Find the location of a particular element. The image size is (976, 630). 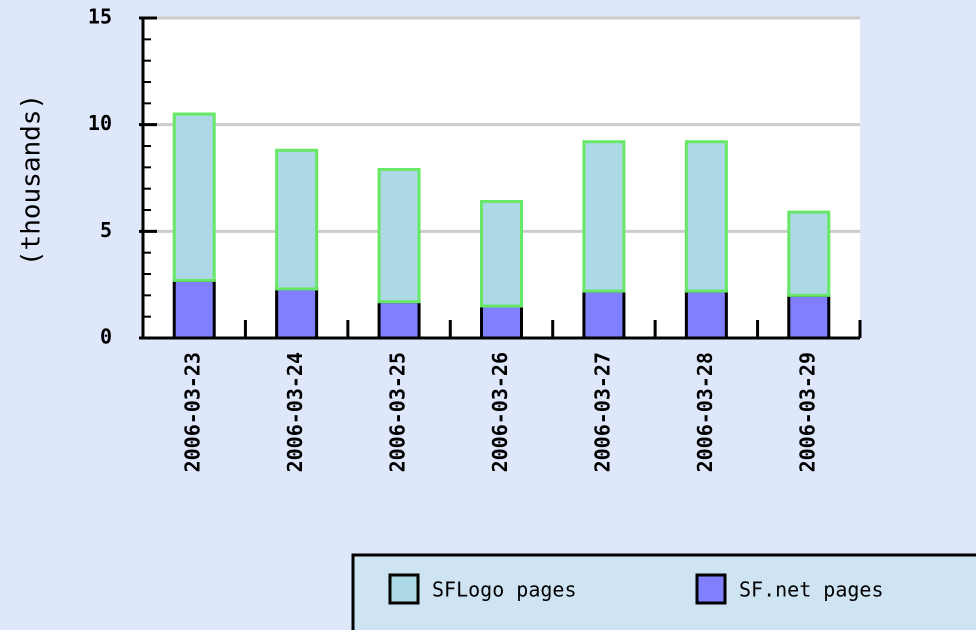

x-tick-label: 2006-03-23 is located at coordinates (193, 412).